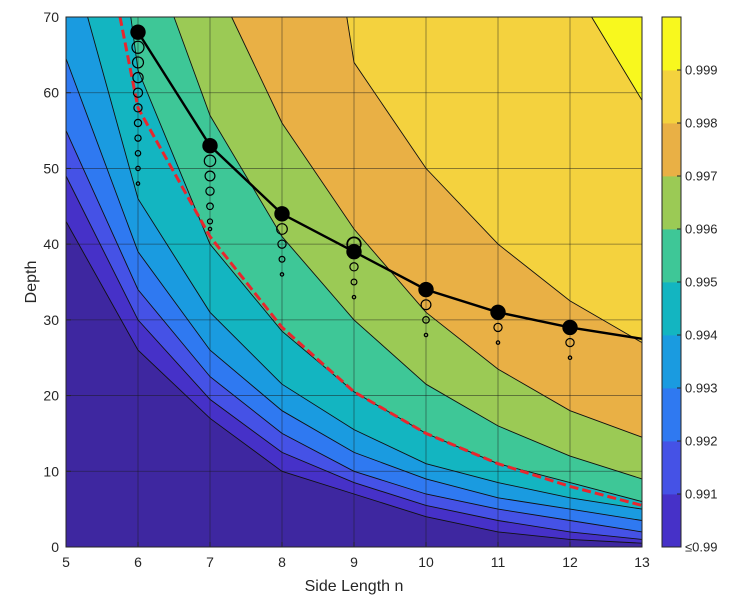  I want to click on y-tick-label: 40, so click(51, 244).